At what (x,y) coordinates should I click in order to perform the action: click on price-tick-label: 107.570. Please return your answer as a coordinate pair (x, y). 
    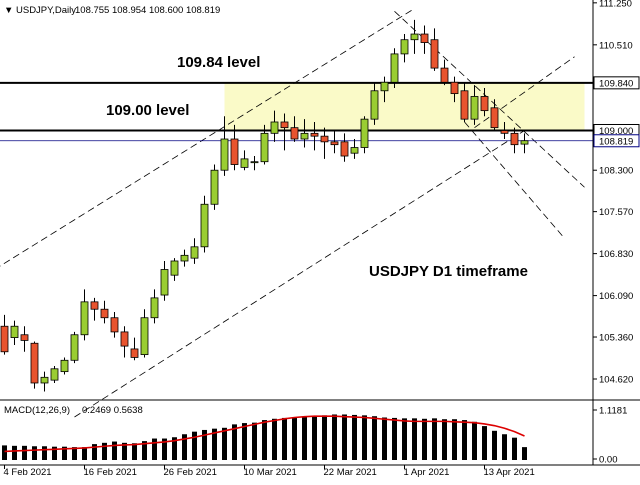
    Looking at the image, I should click on (616, 212).